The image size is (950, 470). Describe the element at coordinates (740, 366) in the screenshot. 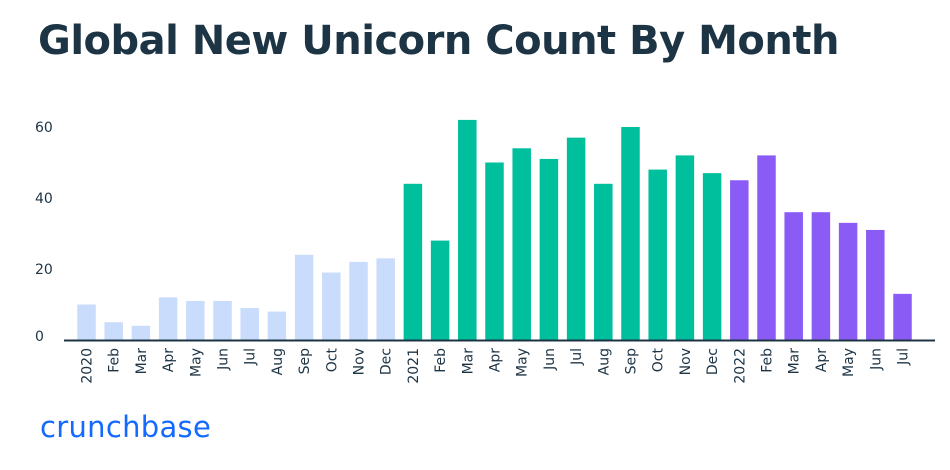

I see `x-tick-label: 2022` at that location.